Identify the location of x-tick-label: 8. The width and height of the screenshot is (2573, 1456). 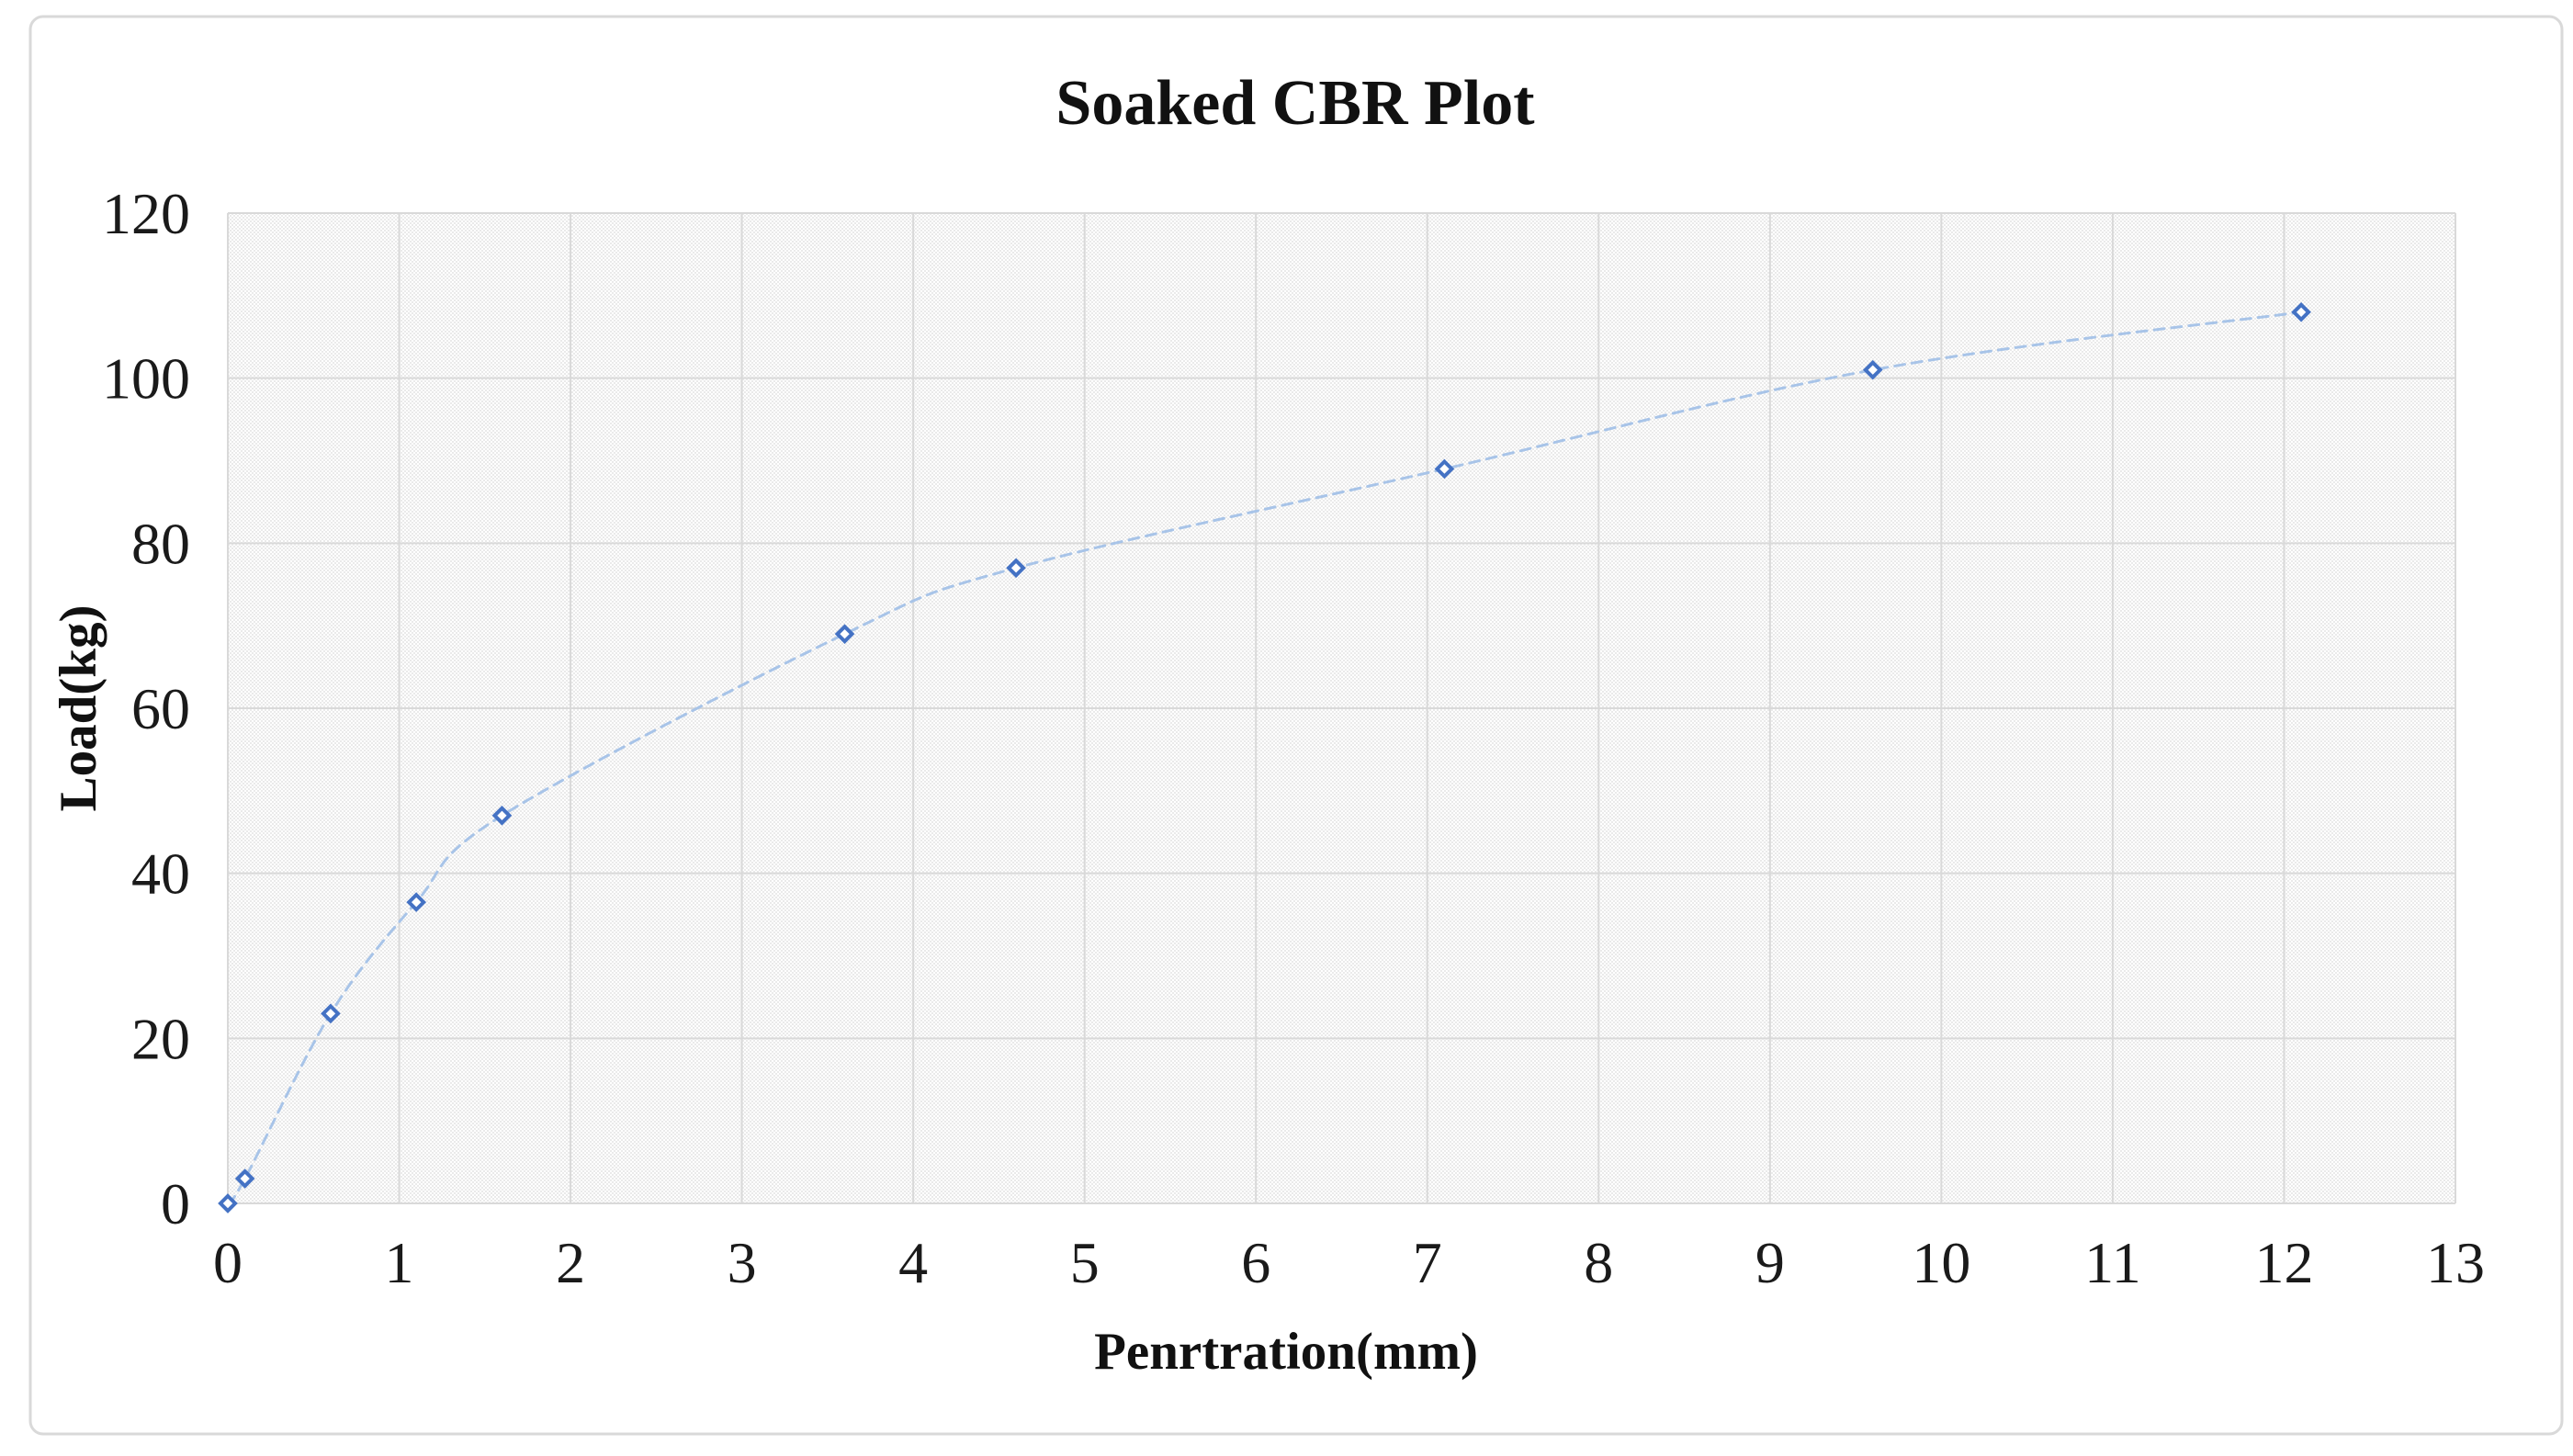
(1598, 1262).